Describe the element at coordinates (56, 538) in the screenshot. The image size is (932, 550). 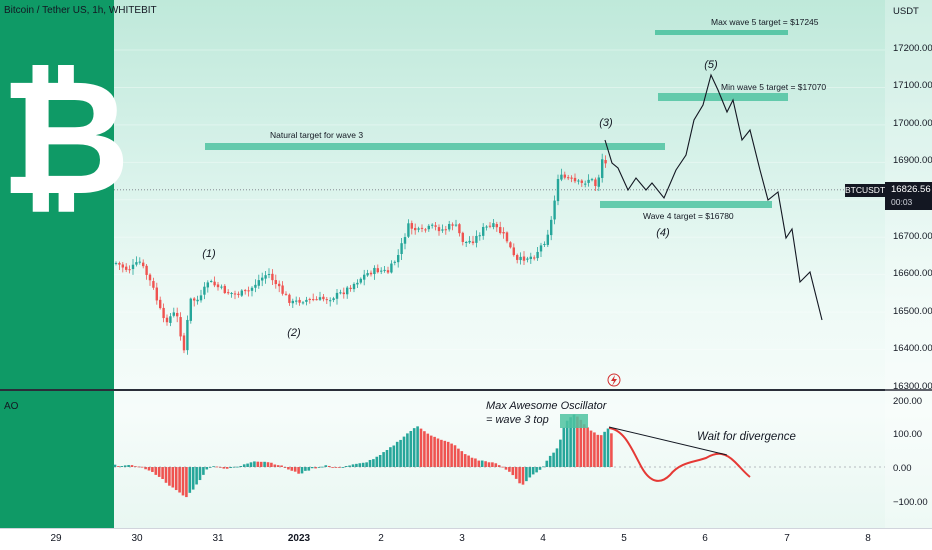
I see `time-tick: 29` at that location.